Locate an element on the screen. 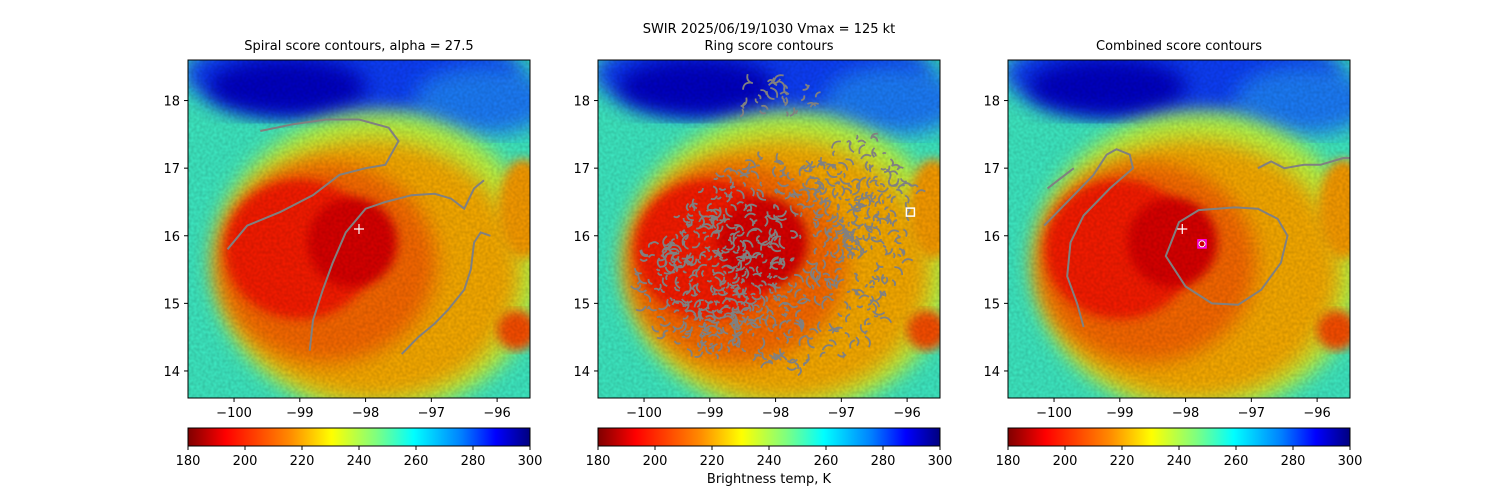 The image size is (1500, 500). colorbar-label: Brightness temp, K is located at coordinates (769, 479).